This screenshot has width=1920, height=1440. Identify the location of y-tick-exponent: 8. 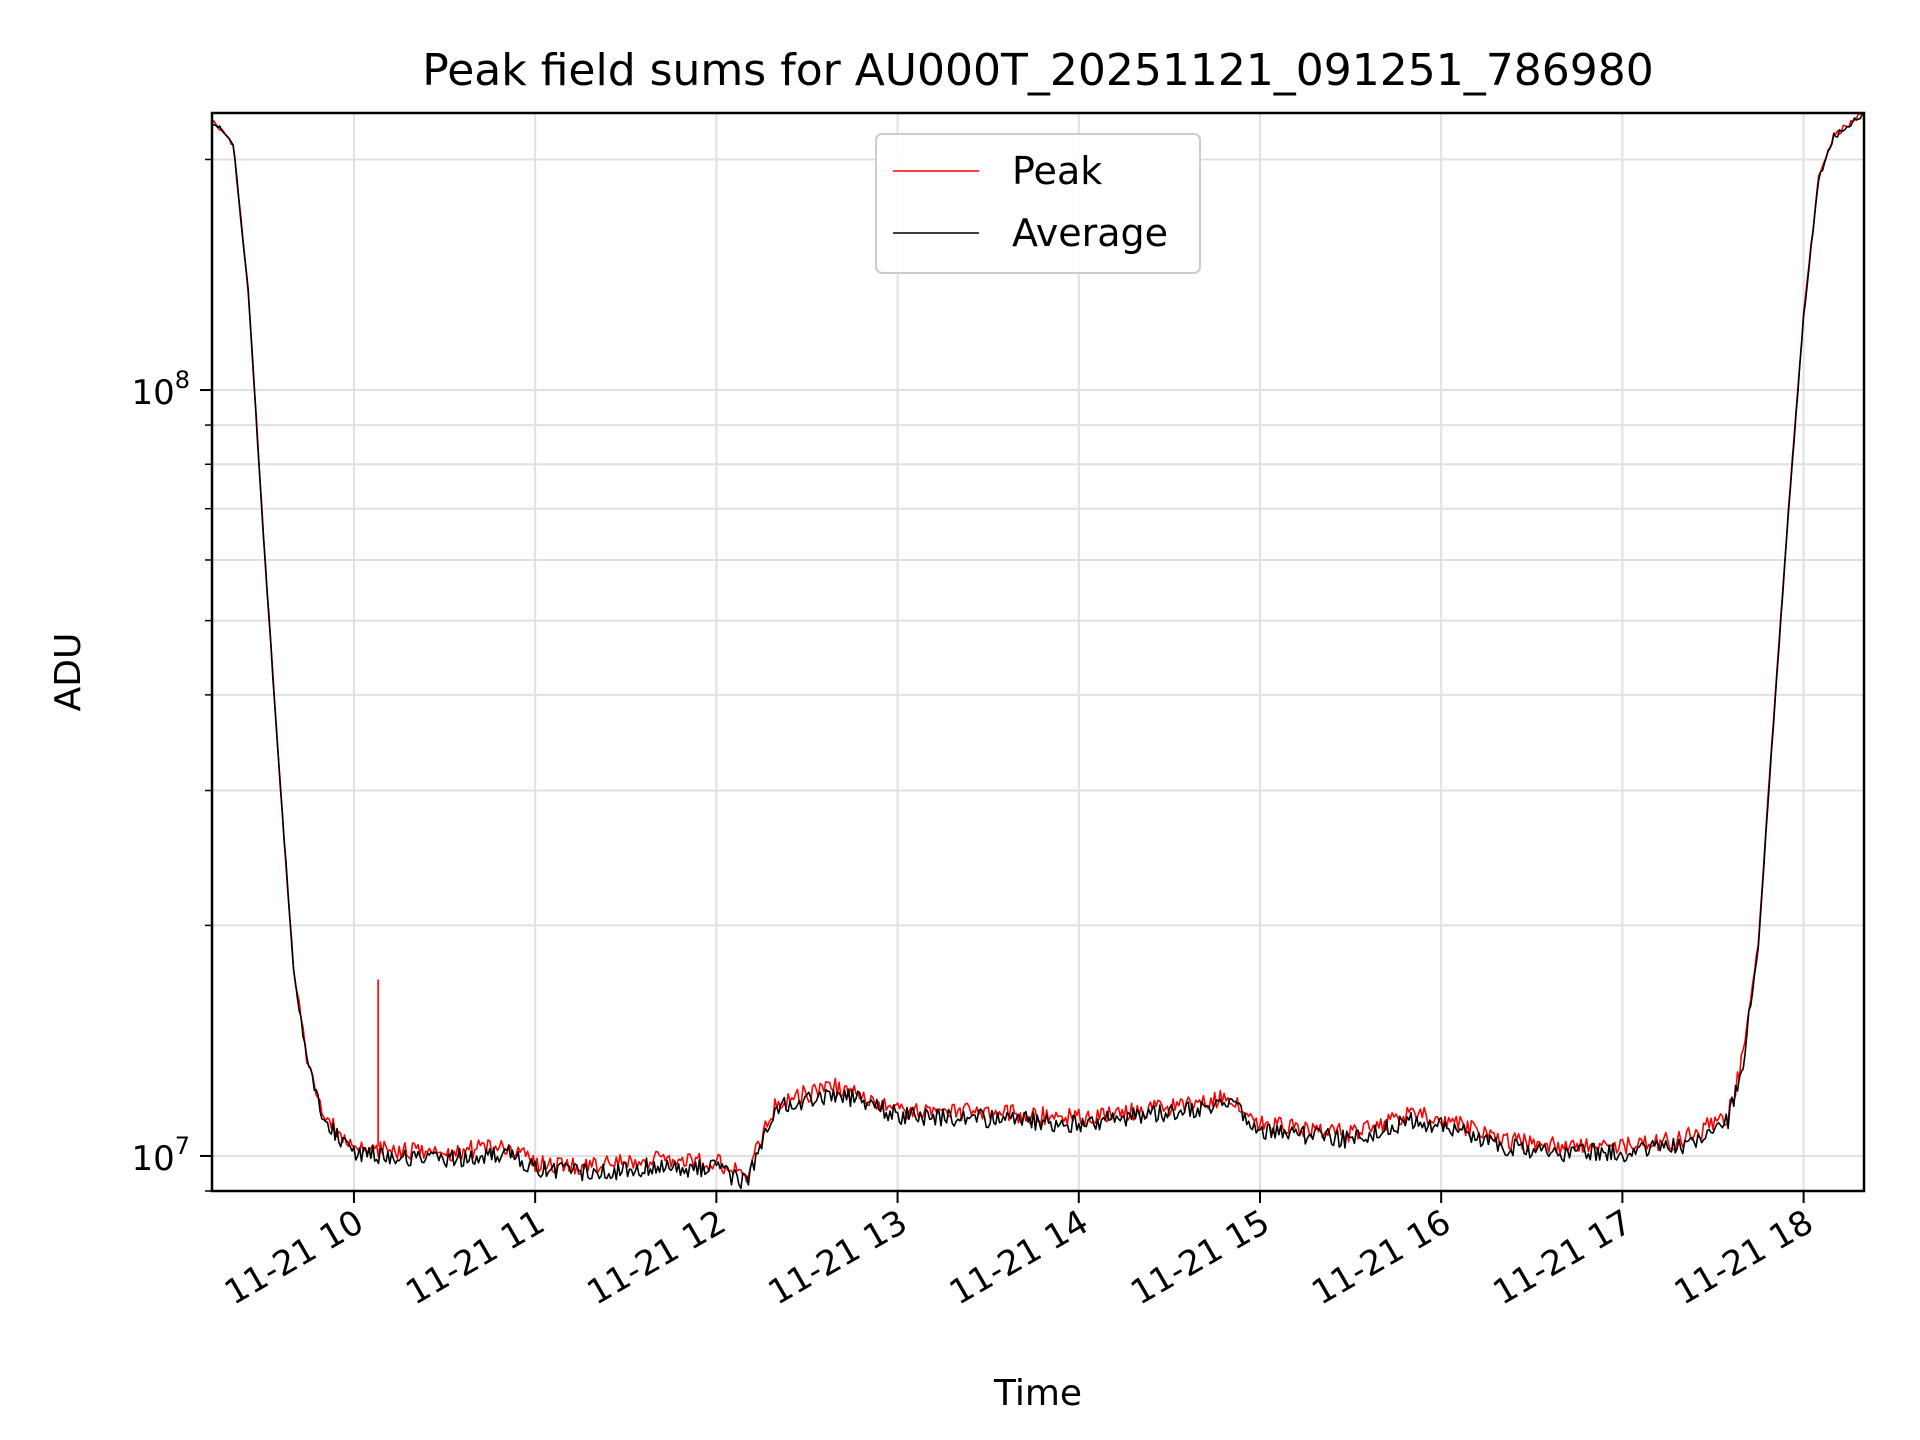
(182, 380).